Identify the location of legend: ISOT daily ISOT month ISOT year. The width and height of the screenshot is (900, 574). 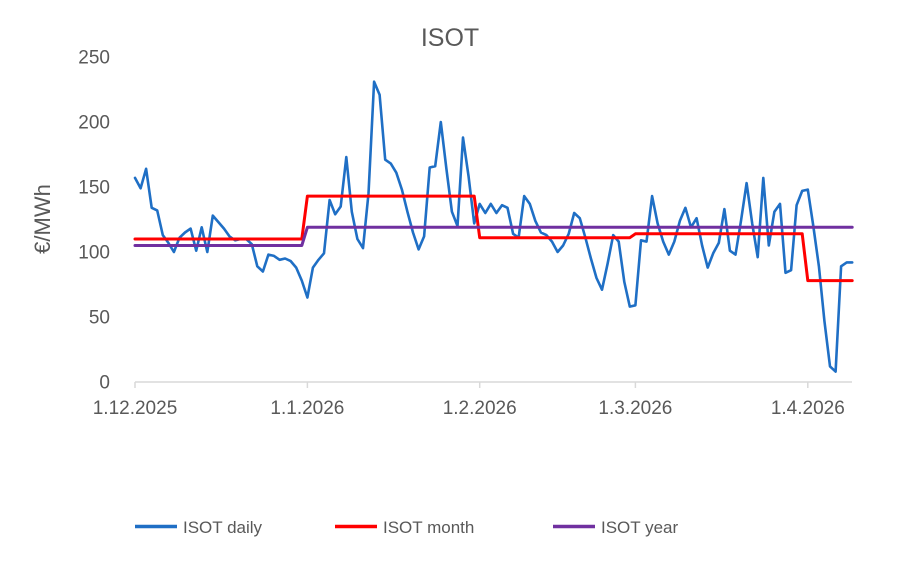
(406, 527).